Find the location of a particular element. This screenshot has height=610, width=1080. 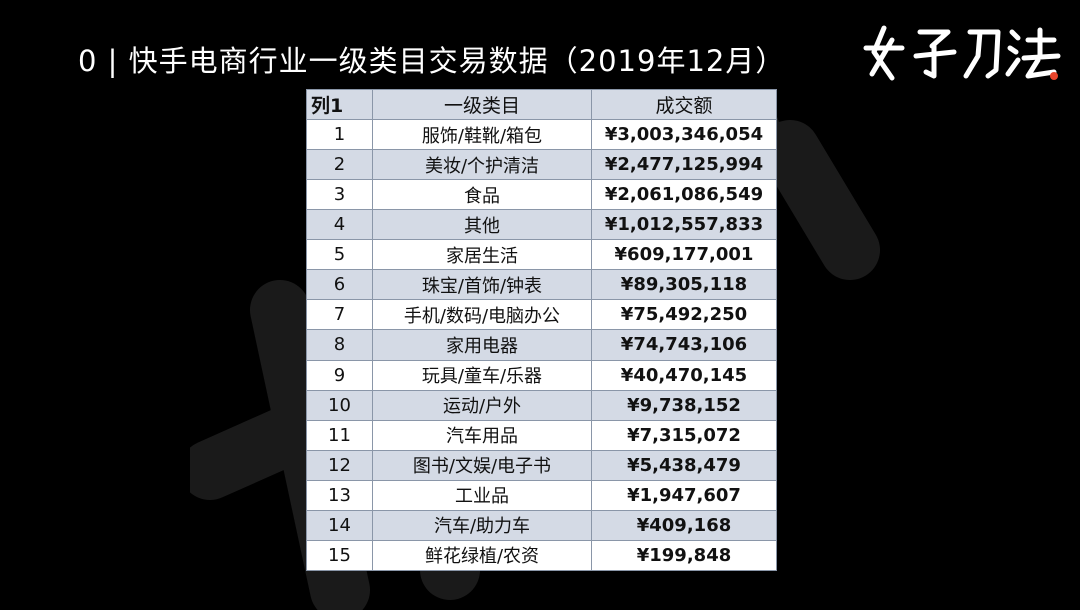

cell-index: 12 is located at coordinates (339, 465).